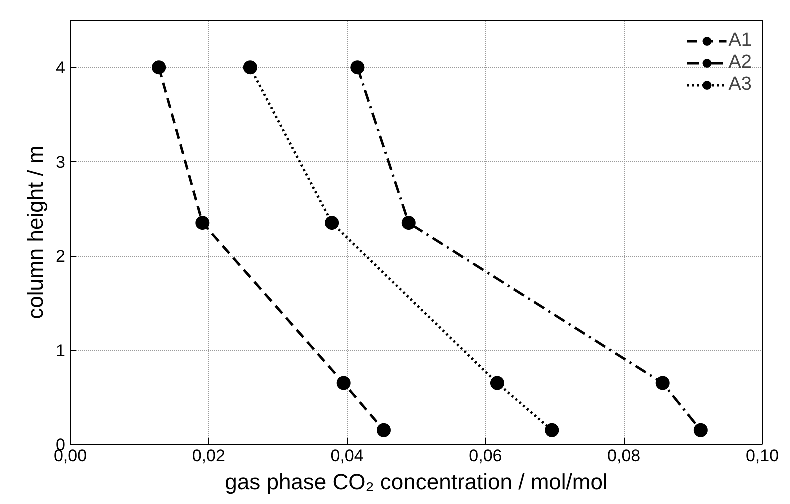 This screenshot has width=790, height=504. What do you see at coordinates (624, 456) in the screenshot?
I see `x-tick-label: 0,08` at bounding box center [624, 456].